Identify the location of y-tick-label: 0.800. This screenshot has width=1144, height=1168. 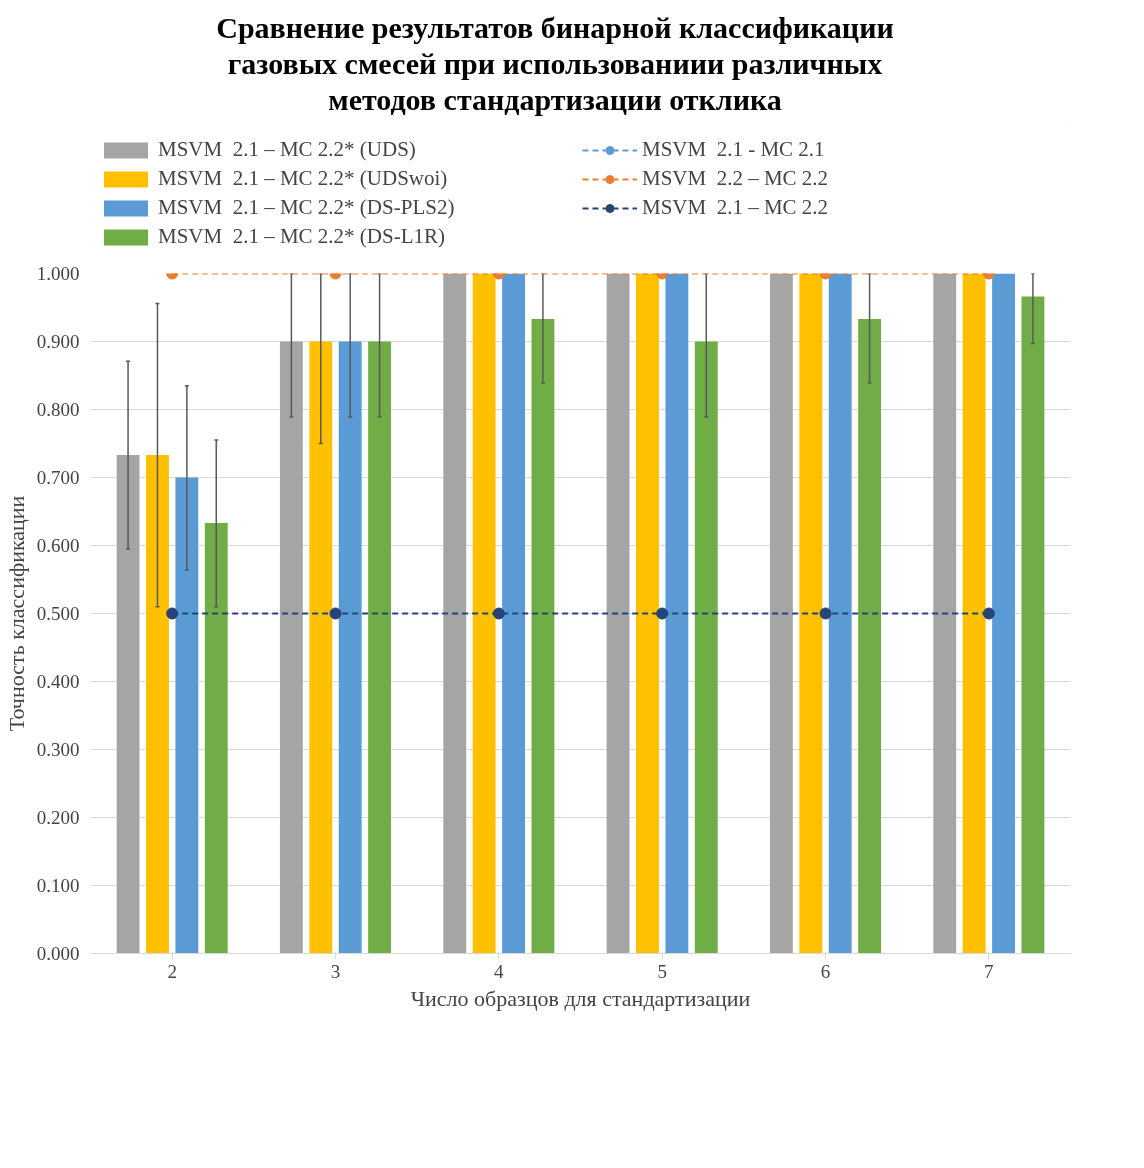
(58, 409).